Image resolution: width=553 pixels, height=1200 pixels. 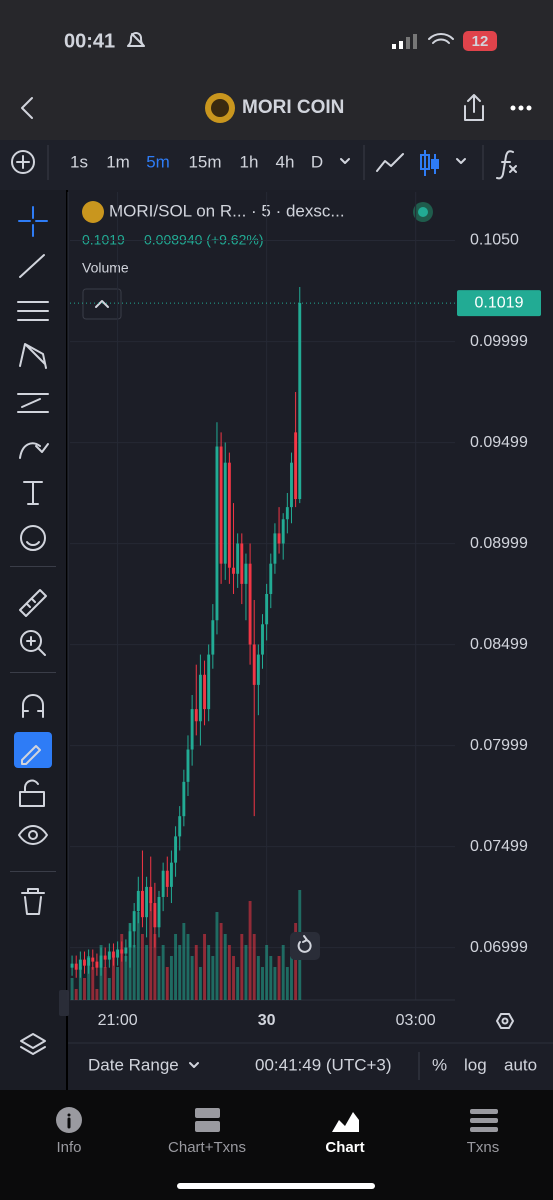 I want to click on battery-level: 12, so click(x=480, y=41).